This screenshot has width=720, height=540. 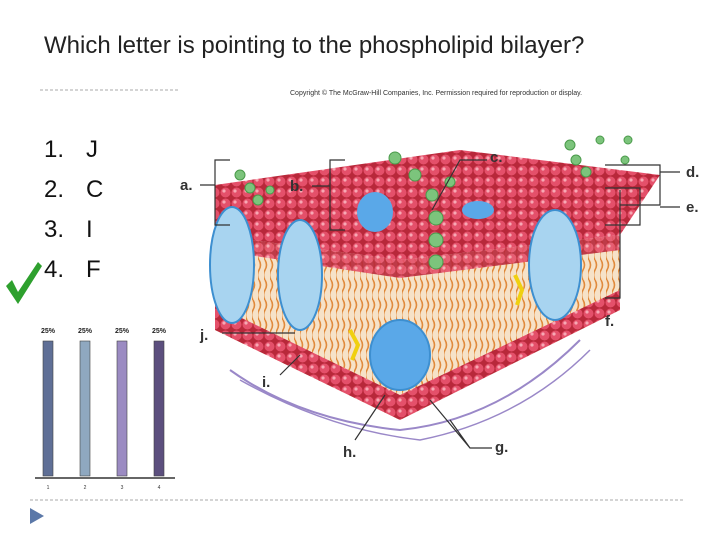 What do you see at coordinates (24, 283) in the screenshot?
I see `checkmark` at bounding box center [24, 283].